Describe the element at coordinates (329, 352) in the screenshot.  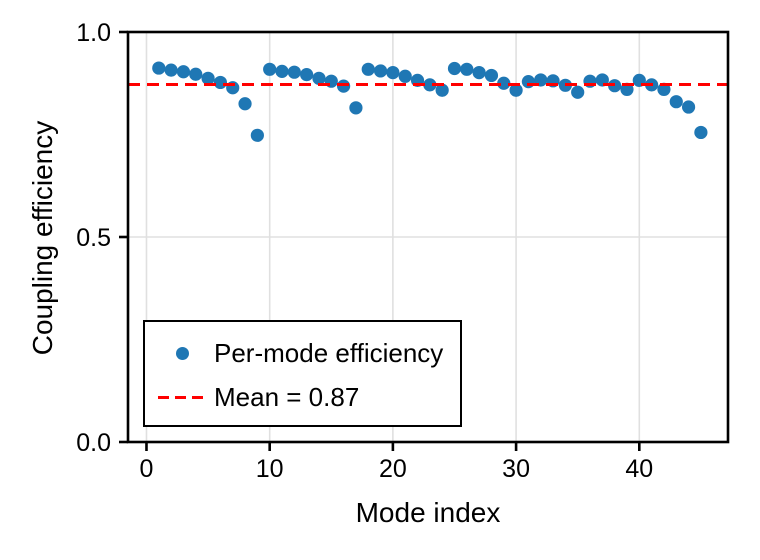
I see `legend-label-per-mode-efficiency: Per-mode efficiency` at that location.